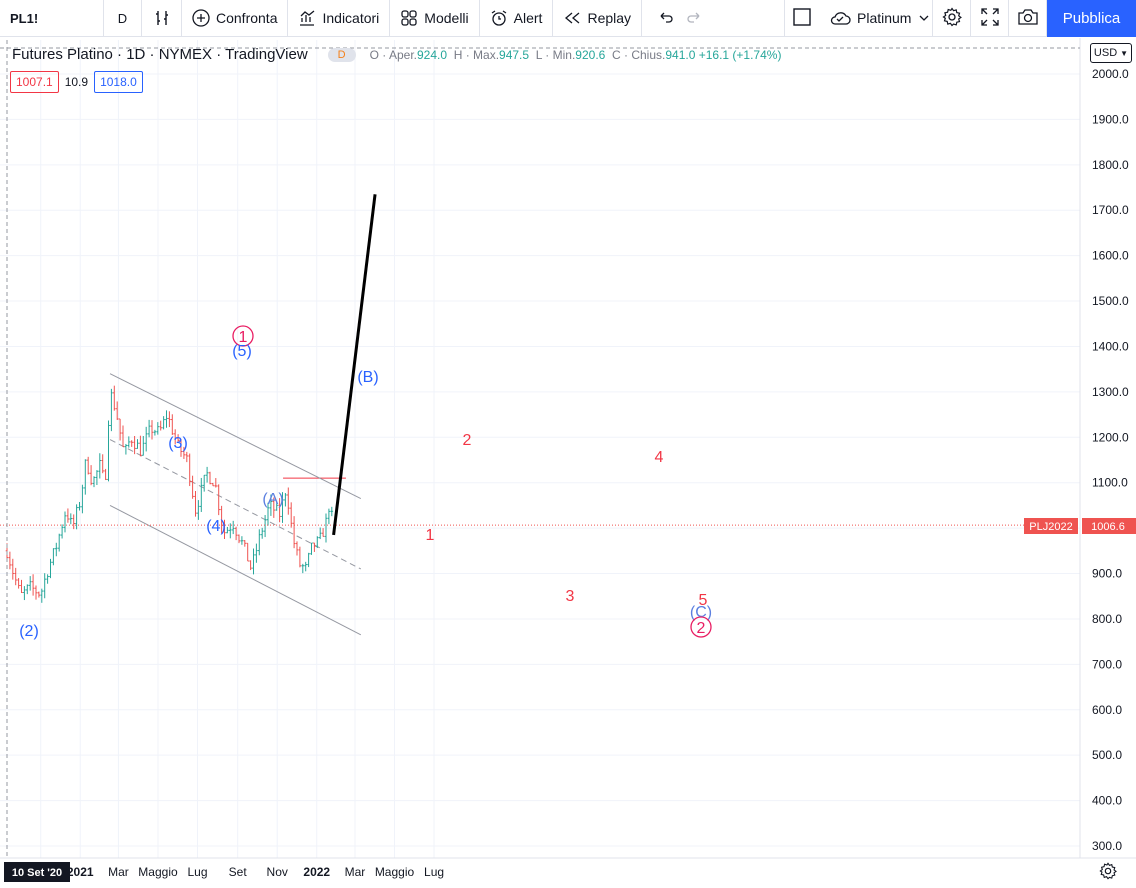 The height and width of the screenshot is (888, 1136). What do you see at coordinates (307, 18) in the screenshot?
I see `indicators-icon` at bounding box center [307, 18].